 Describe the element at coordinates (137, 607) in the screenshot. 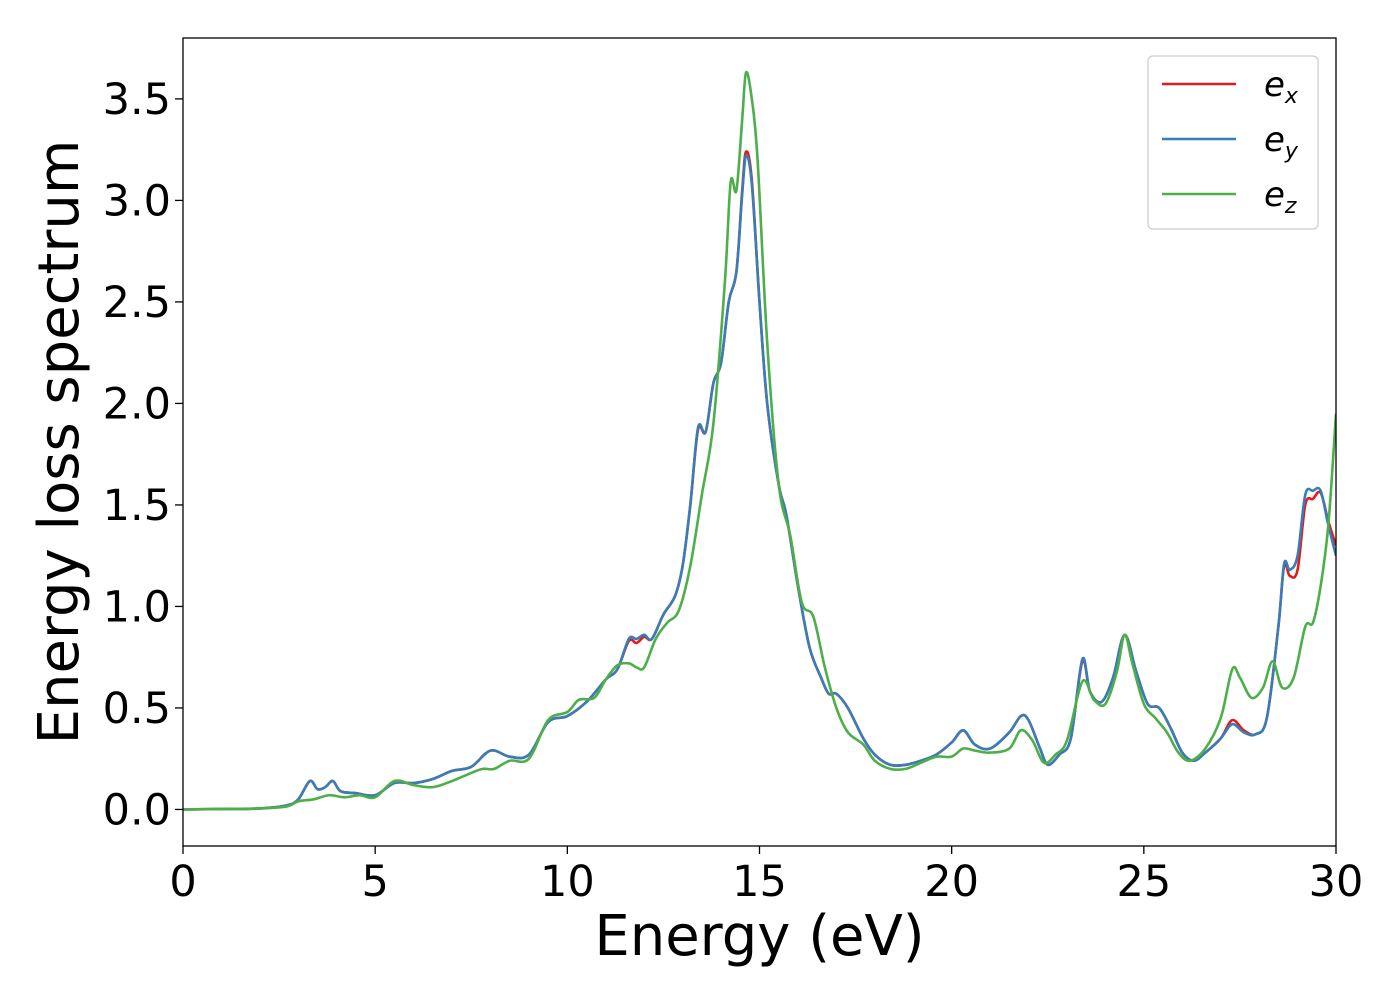

I see `y-tick-label: 1.0` at that location.